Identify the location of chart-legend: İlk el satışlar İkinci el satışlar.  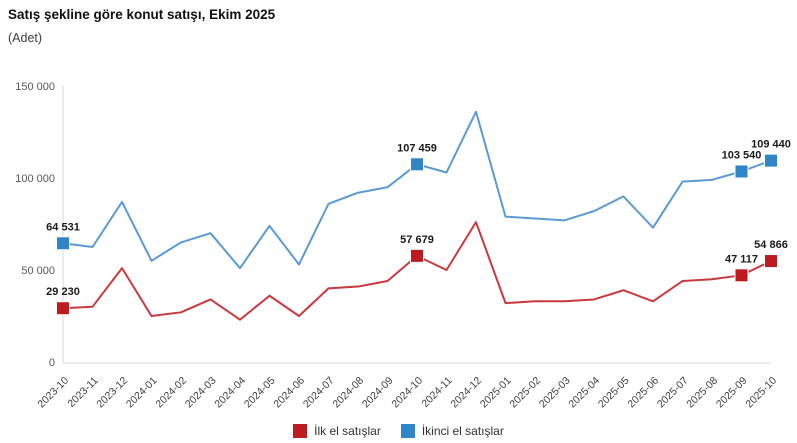
(398, 431).